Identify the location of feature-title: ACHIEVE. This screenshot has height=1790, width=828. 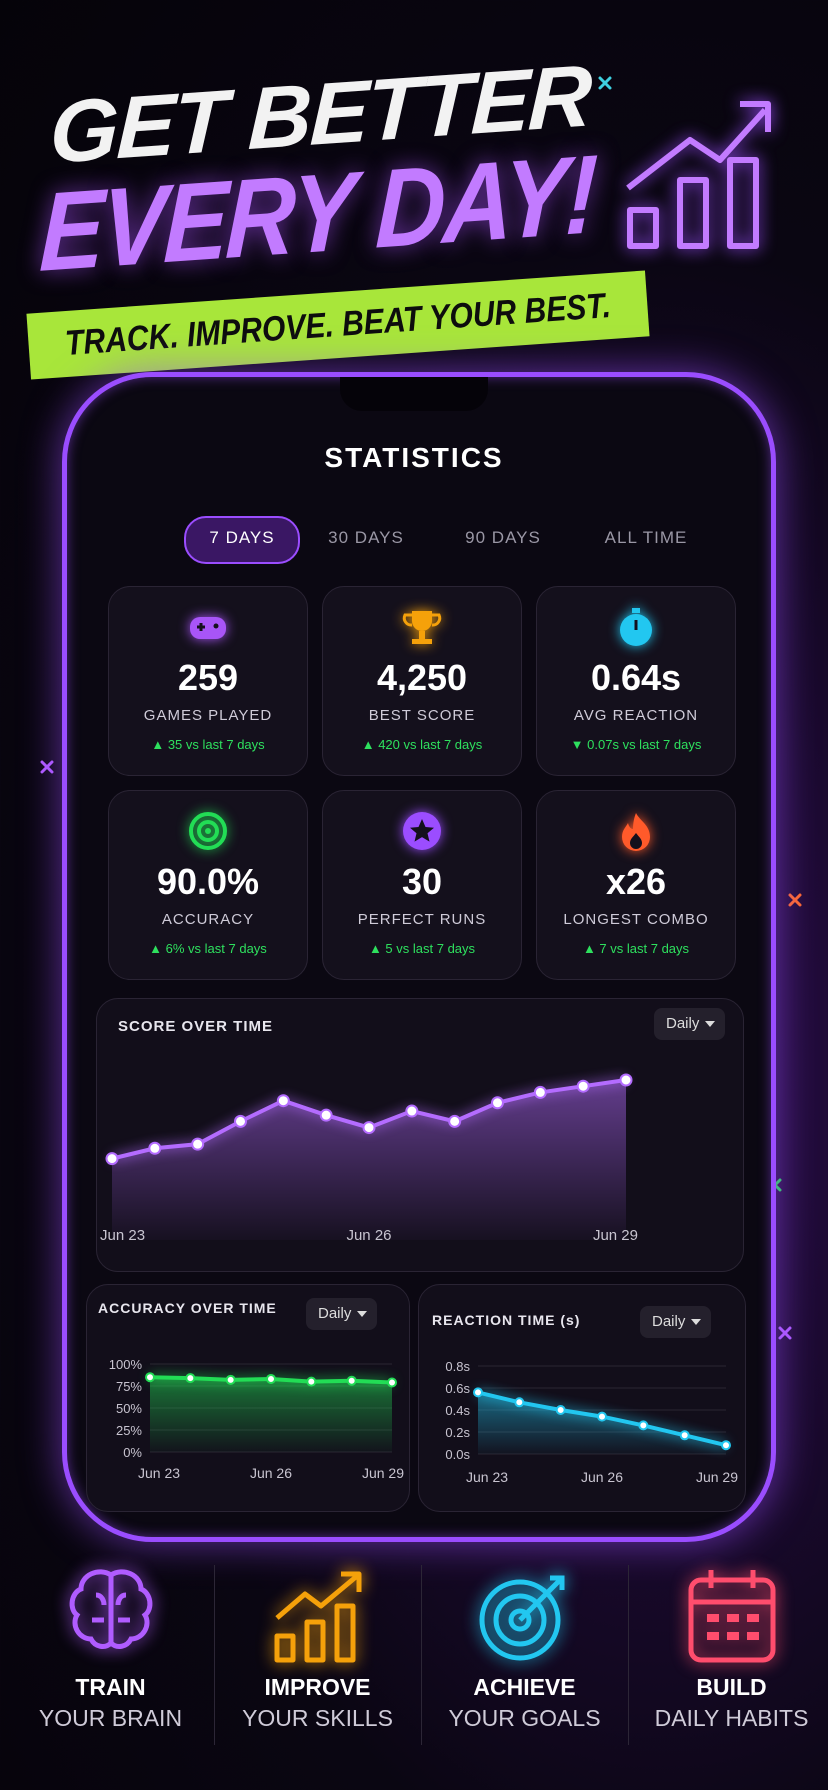
(524, 1687).